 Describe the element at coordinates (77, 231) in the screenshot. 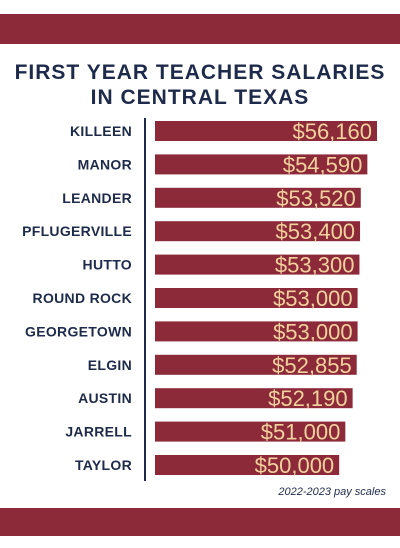

I see `category-label: PFLUGERVILLE` at that location.